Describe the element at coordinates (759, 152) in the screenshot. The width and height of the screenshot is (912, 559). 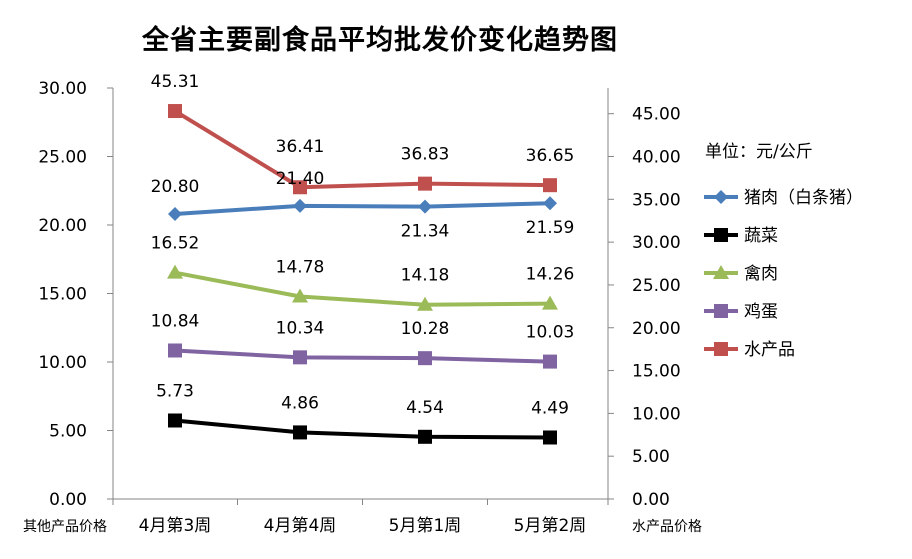
I see `legend-unit-label: 单位：元/公斤` at that location.